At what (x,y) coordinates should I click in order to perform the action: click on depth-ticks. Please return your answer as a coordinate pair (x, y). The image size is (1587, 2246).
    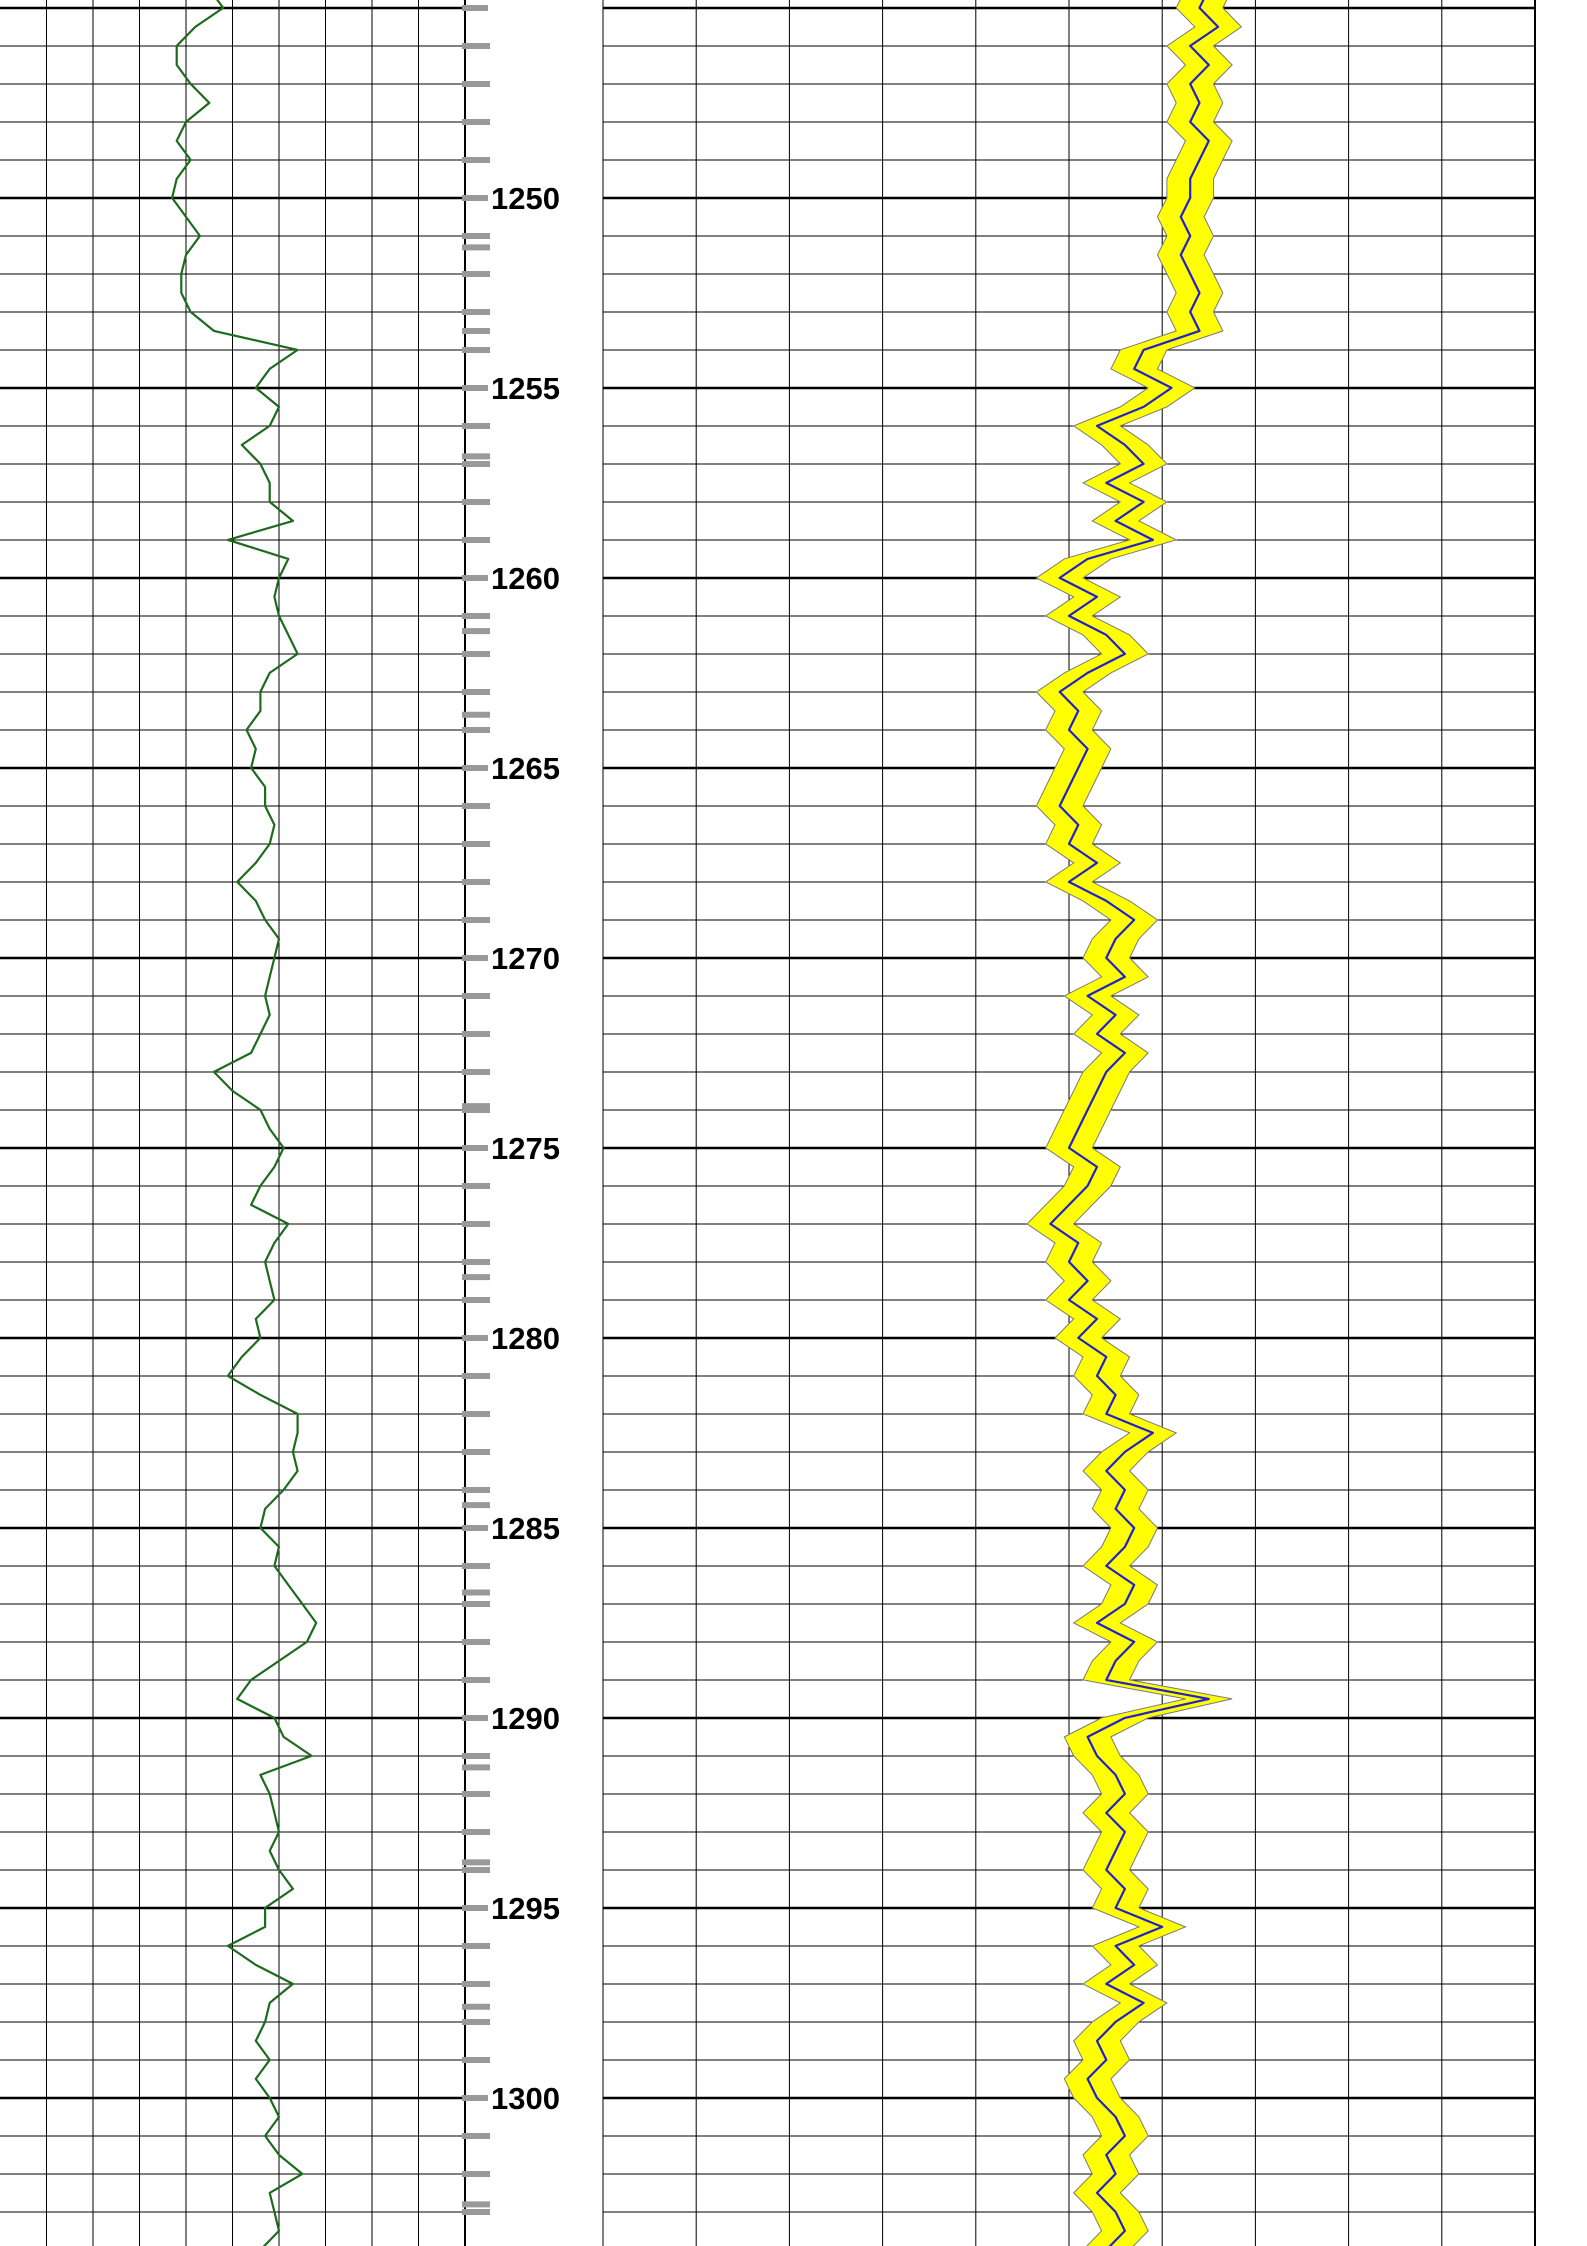
    Looking at the image, I should click on (476, 1109).